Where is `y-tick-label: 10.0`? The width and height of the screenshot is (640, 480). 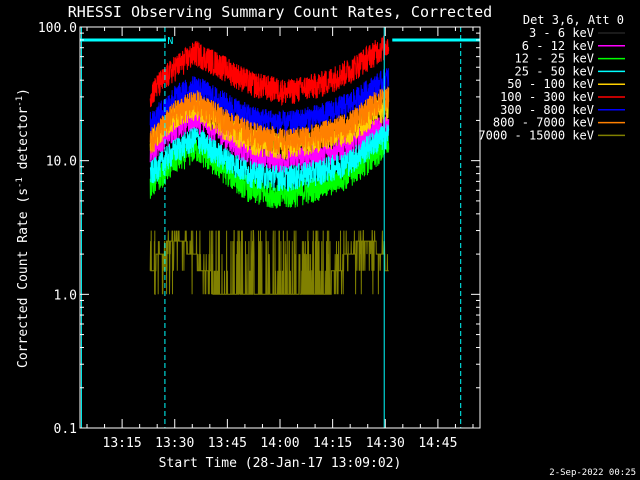 y-tick-label: 10.0 is located at coordinates (61, 162).